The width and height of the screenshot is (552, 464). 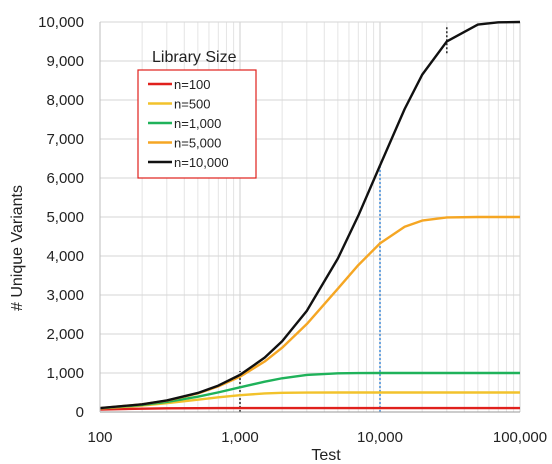 What do you see at coordinates (309, 408) in the screenshot?
I see `series-line-n100` at bounding box center [309, 408].